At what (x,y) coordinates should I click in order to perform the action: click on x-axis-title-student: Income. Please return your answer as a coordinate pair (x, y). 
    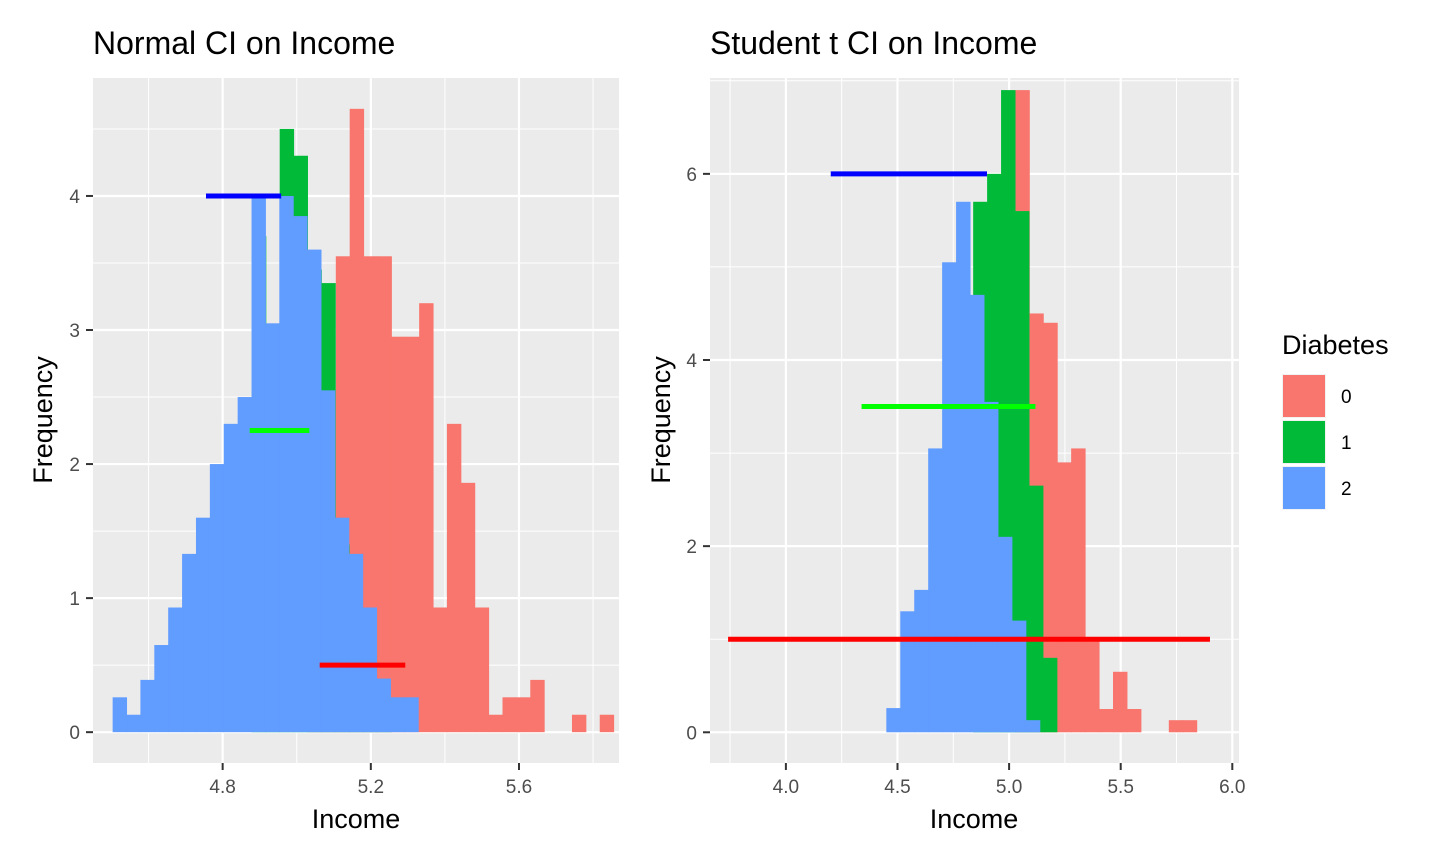
    Looking at the image, I should click on (974, 819).